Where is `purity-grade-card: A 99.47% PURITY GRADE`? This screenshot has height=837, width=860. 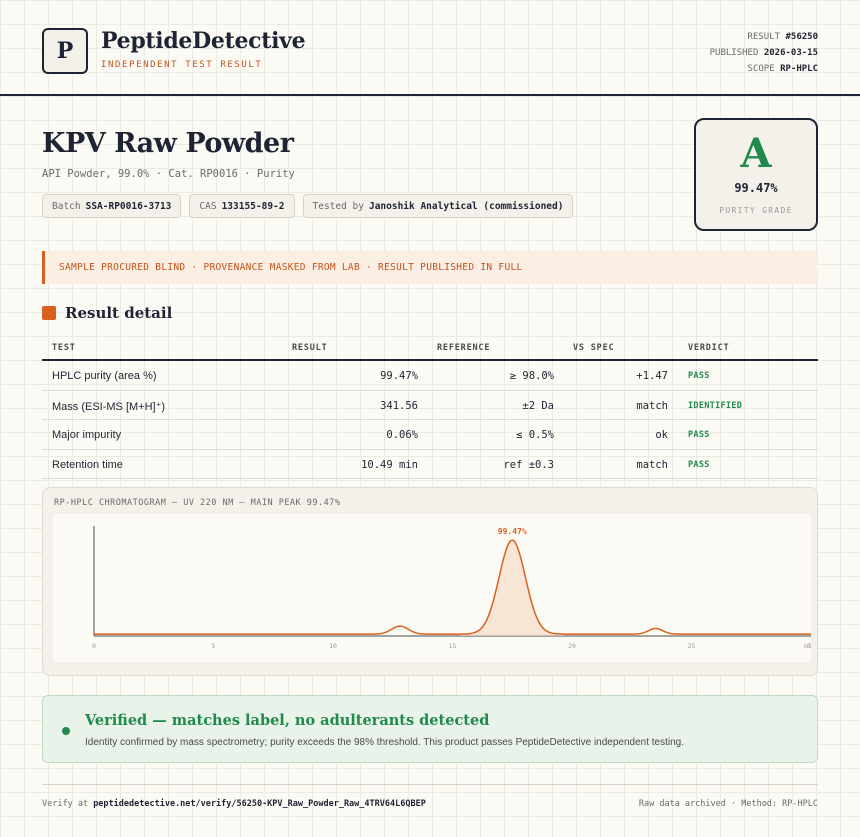
purity-grade-card: A 99.47% PURITY GRADE is located at coordinates (756, 174).